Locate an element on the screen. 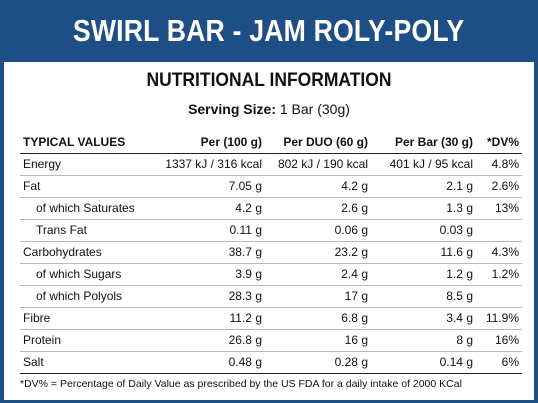  nutrient-name: of which Sugars is located at coordinates (85, 274).